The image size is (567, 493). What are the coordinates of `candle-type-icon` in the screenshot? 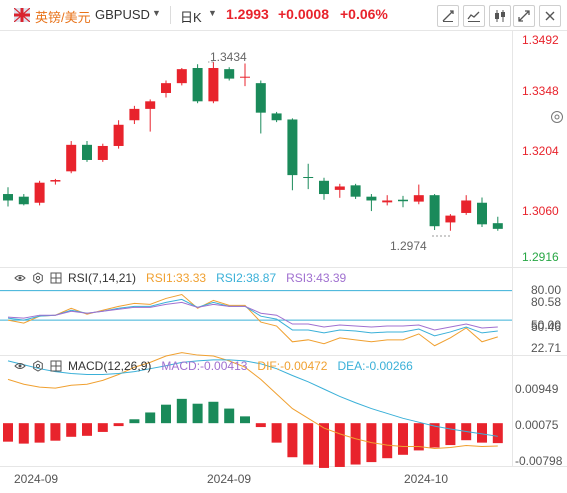 It's located at (500, 16).